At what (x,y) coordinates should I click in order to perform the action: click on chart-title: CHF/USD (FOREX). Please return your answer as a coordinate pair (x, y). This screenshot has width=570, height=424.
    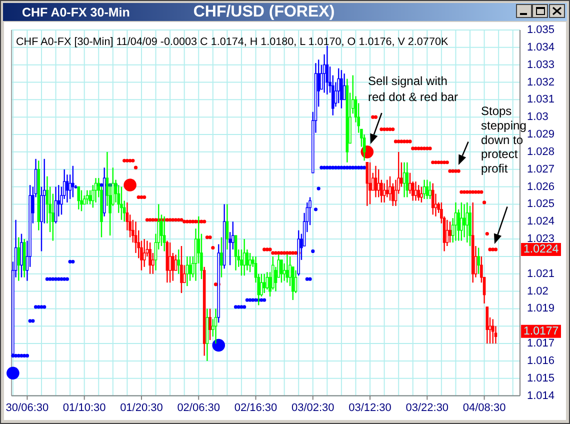
    Looking at the image, I should click on (264, 12).